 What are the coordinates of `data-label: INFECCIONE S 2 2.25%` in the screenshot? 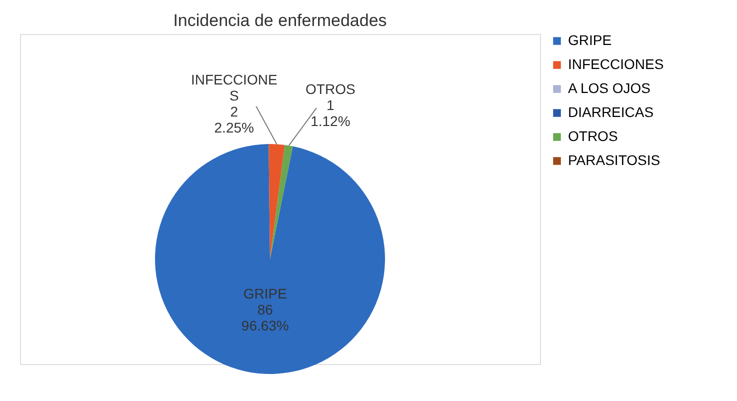 It's located at (234, 103).